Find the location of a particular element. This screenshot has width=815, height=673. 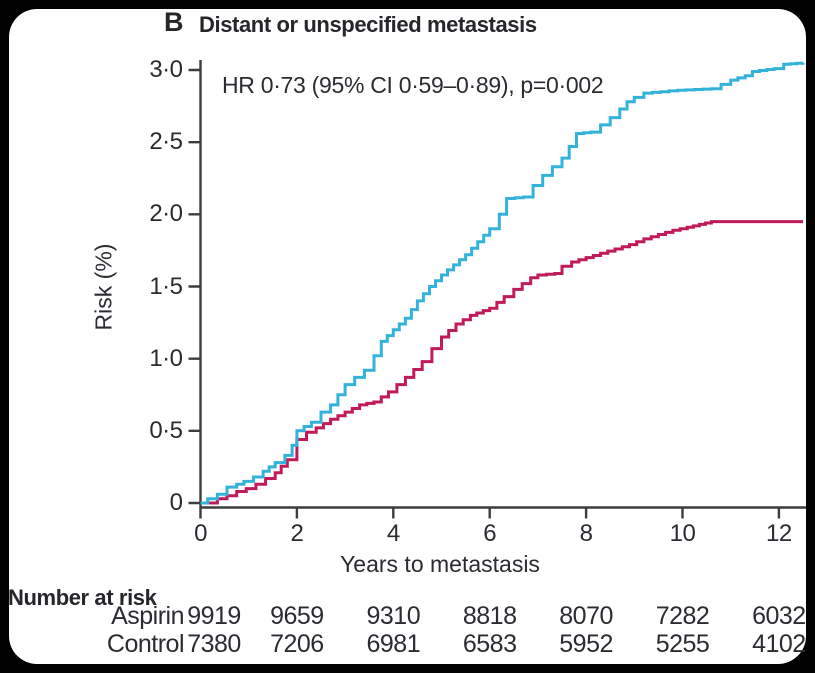

y-tick-label: 0·5 is located at coordinates (166, 430).